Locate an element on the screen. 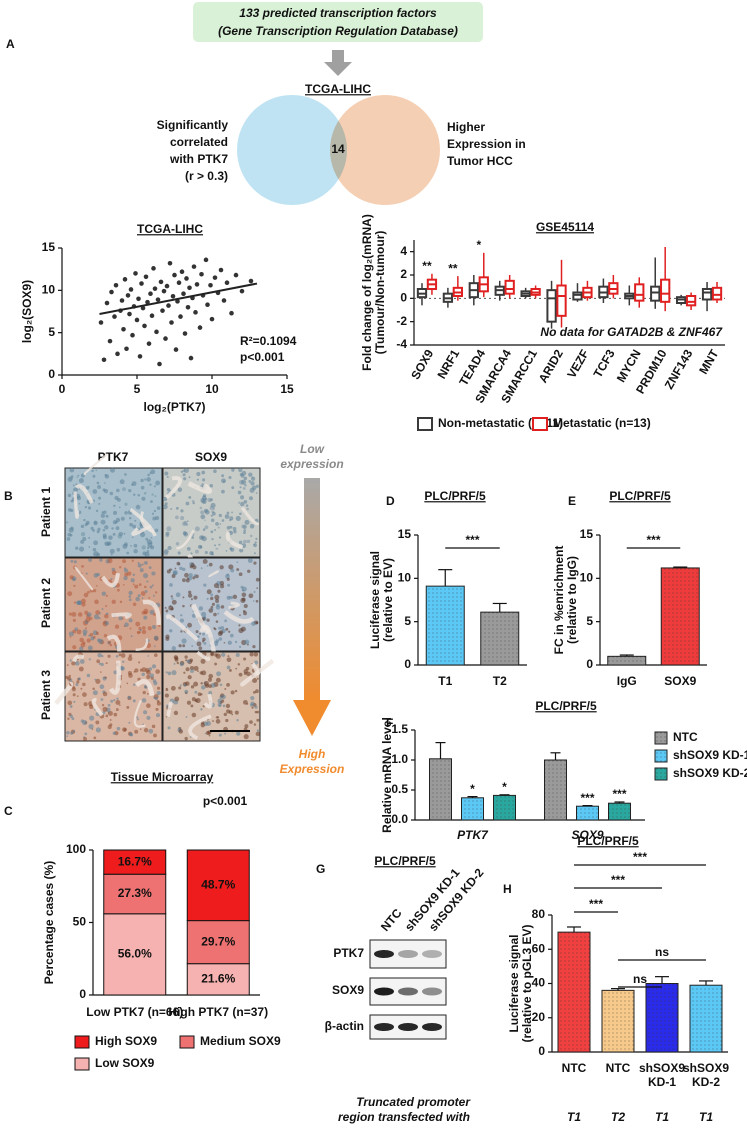  y-axis-label: (relative to IgG) is located at coordinates (572, 600).